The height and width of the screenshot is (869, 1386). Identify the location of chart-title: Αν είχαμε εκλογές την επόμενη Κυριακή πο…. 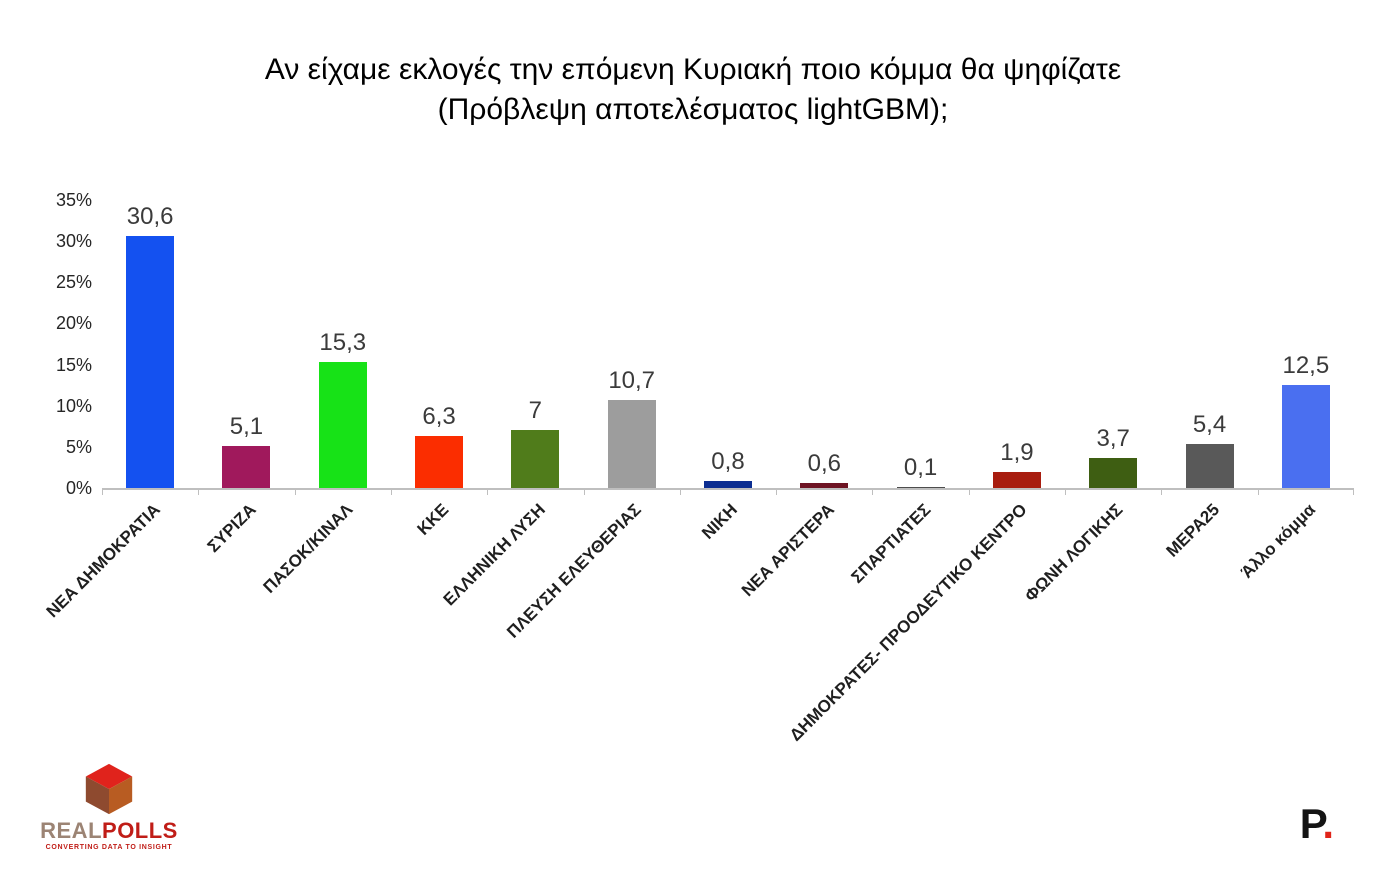
(693, 89).